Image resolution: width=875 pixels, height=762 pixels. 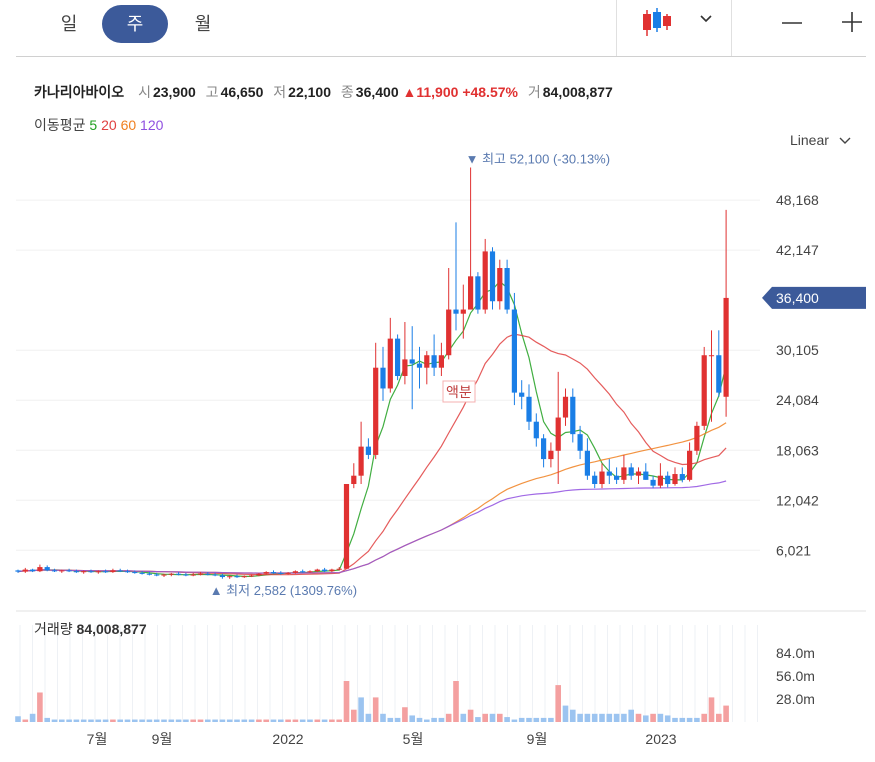 What do you see at coordinates (792, 23) in the screenshot?
I see `minus-icon` at bounding box center [792, 23].